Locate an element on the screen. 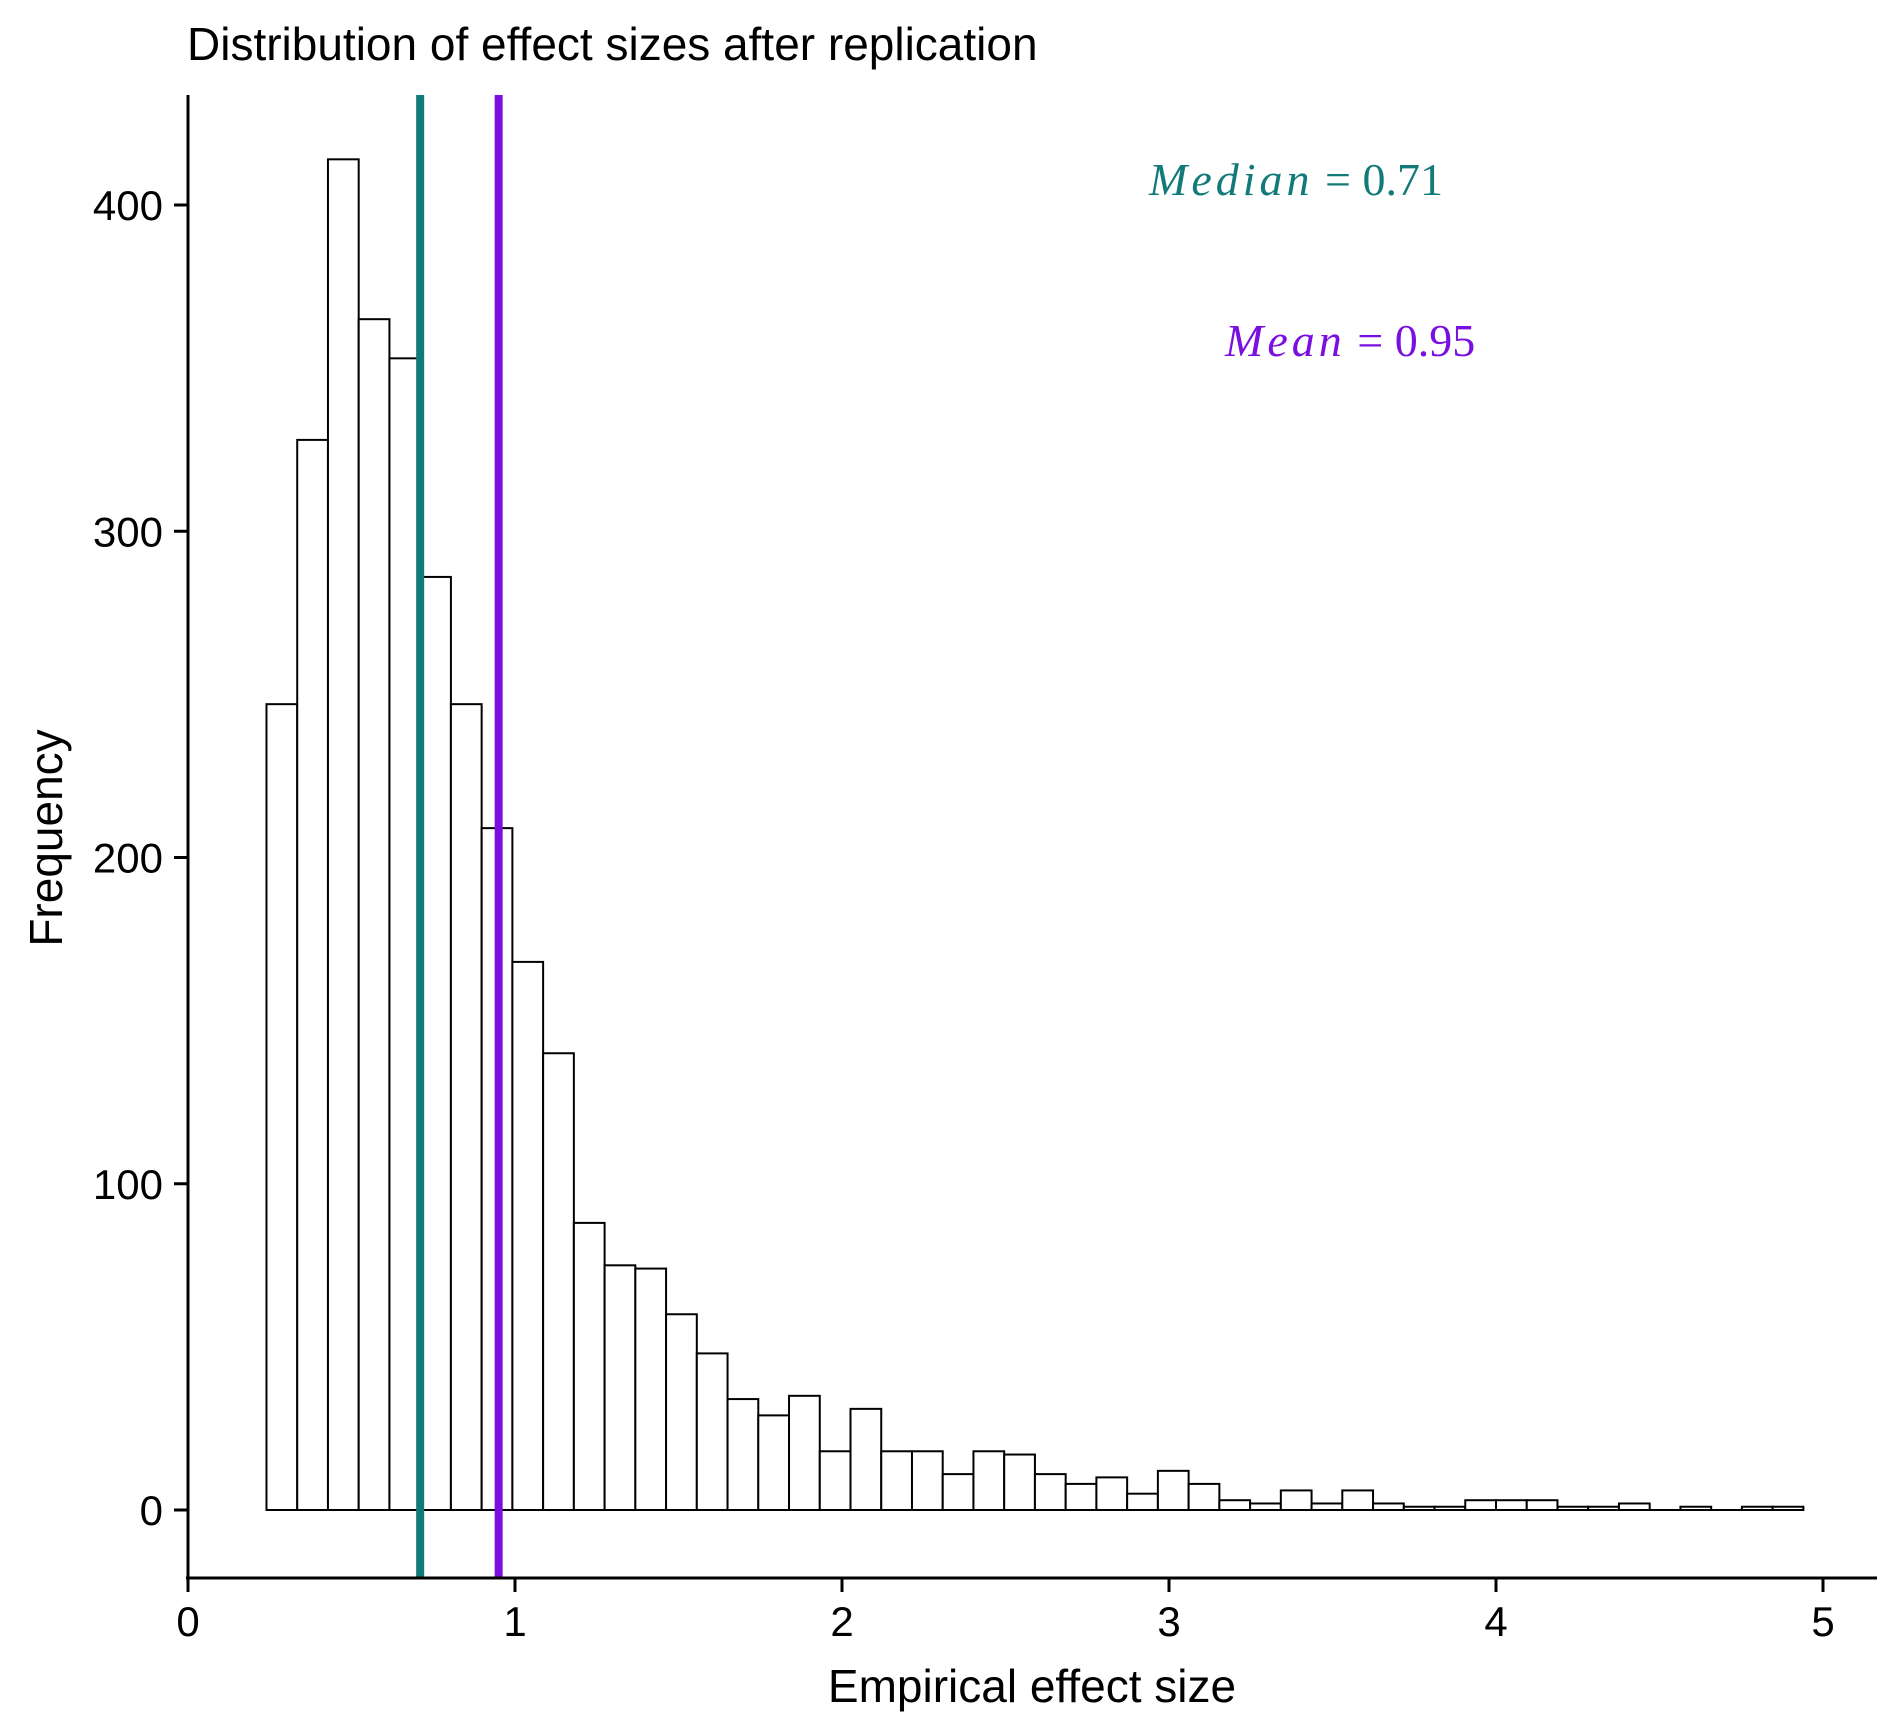 The width and height of the screenshot is (1895, 1724). mean-annotation-label: Mean is located at coordinates (1285, 340).